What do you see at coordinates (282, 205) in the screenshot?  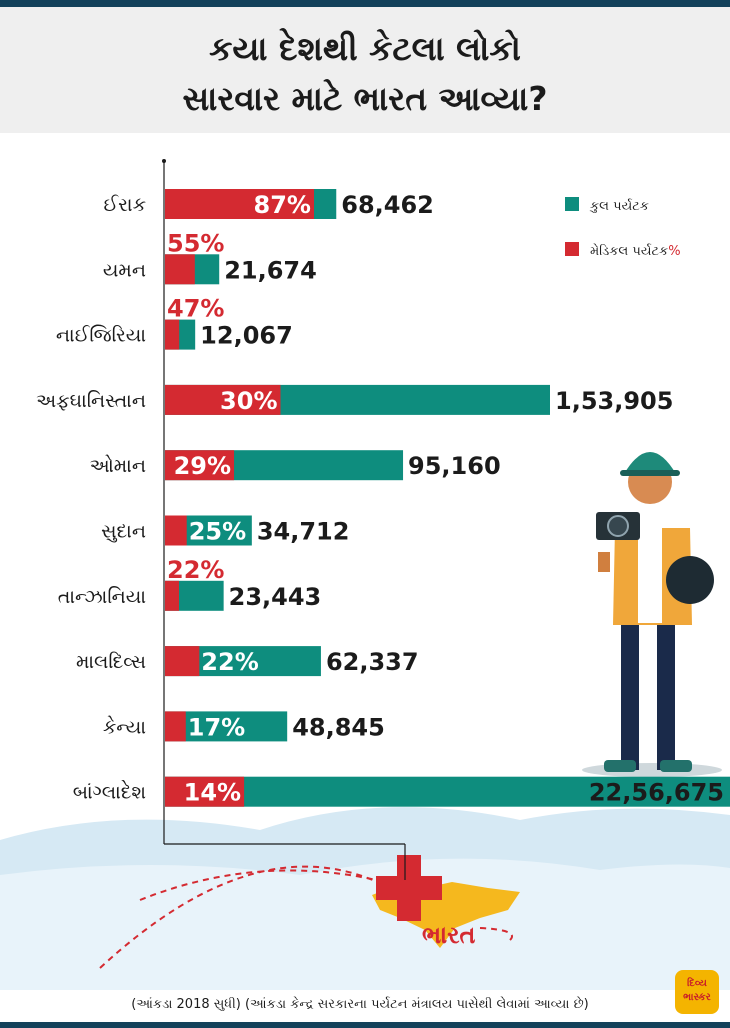 I see `percent-label: 87%` at bounding box center [282, 205].